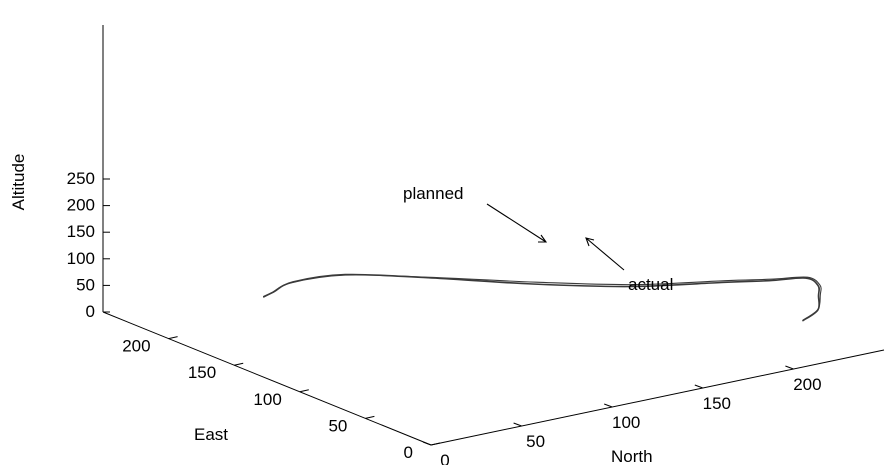  Describe the element at coordinates (267, 378) in the screenshot. I see `east-axis-line` at that location.